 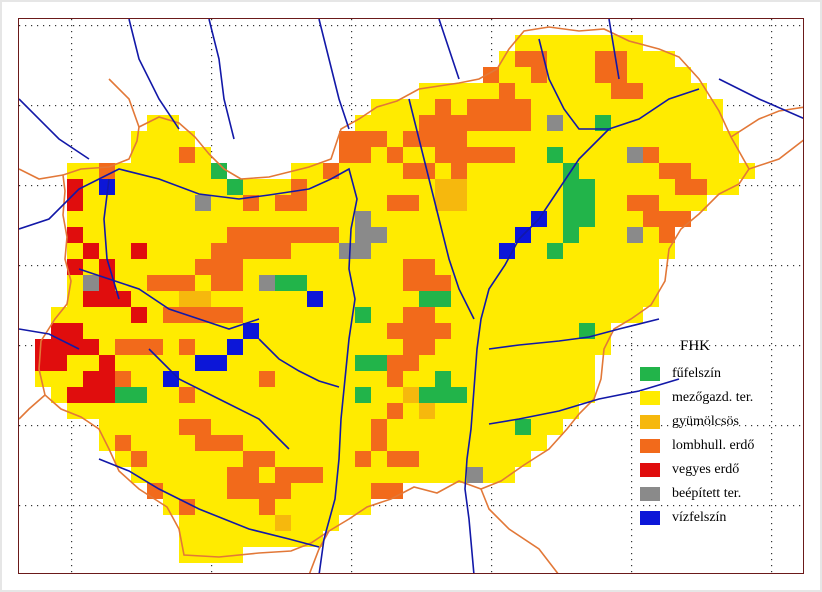 I want to click on land-cover-cell-orchard, so click(x=203, y=299).